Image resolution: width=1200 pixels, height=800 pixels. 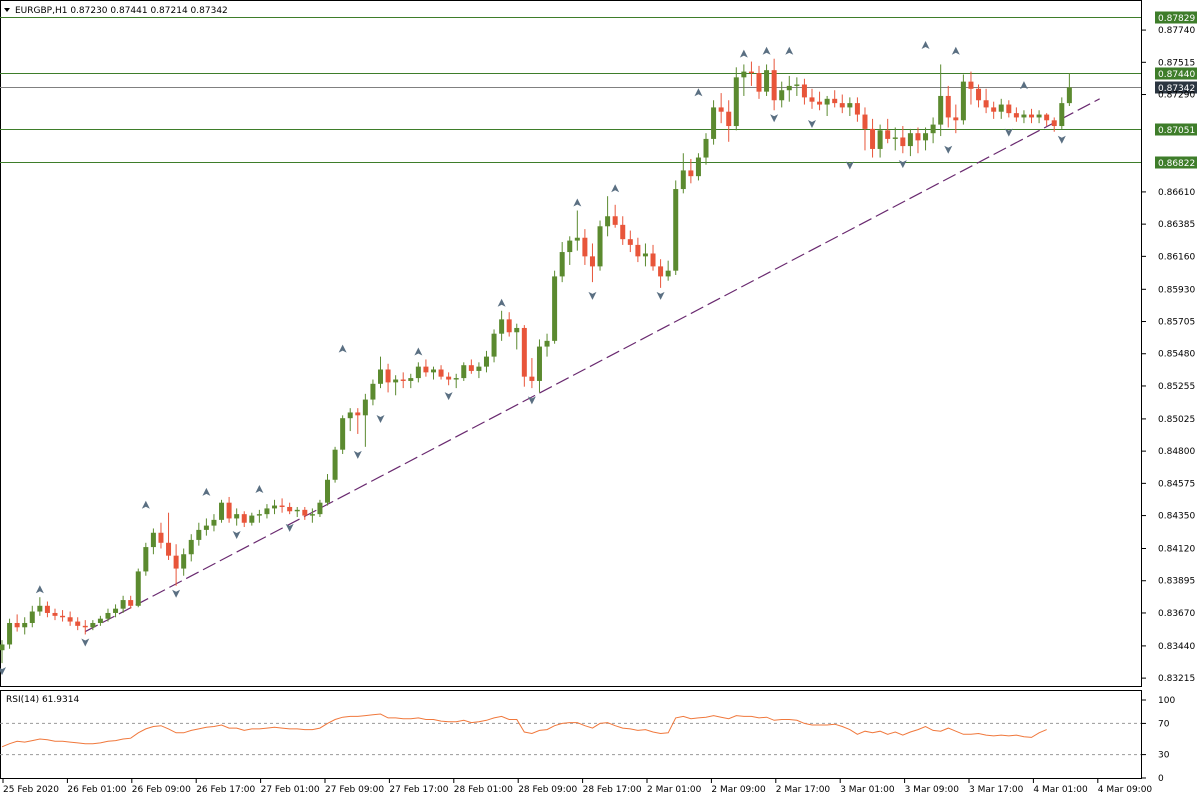 I want to click on time-tick-label: 3 Mar 09:00, so click(x=932, y=790).